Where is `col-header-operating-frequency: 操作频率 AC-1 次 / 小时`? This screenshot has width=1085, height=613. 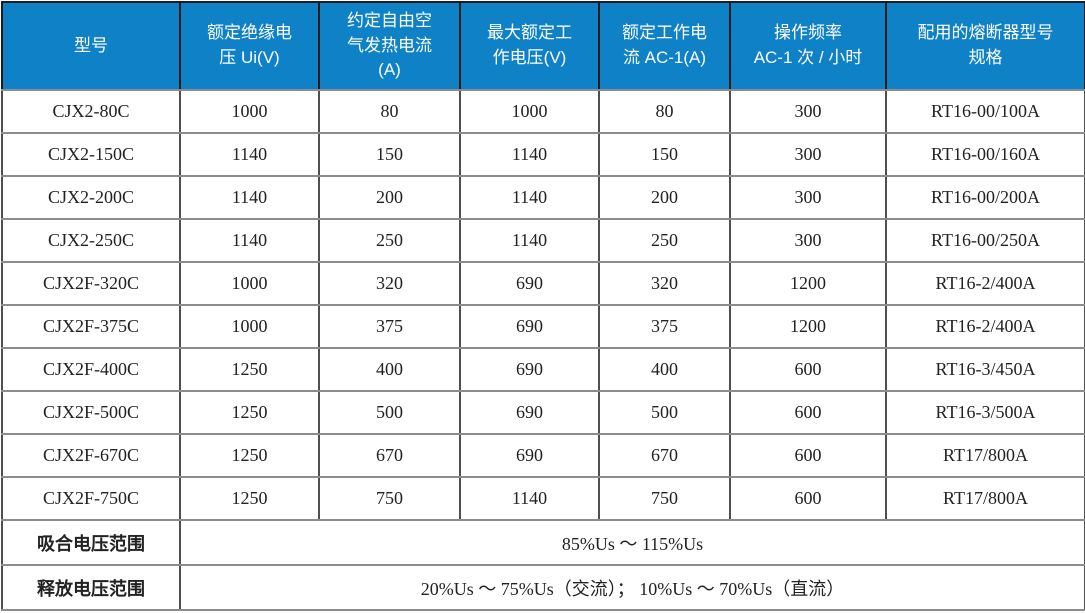
col-header-operating-frequency: 操作频率 AC-1 次 / 小时 is located at coordinates (808, 46).